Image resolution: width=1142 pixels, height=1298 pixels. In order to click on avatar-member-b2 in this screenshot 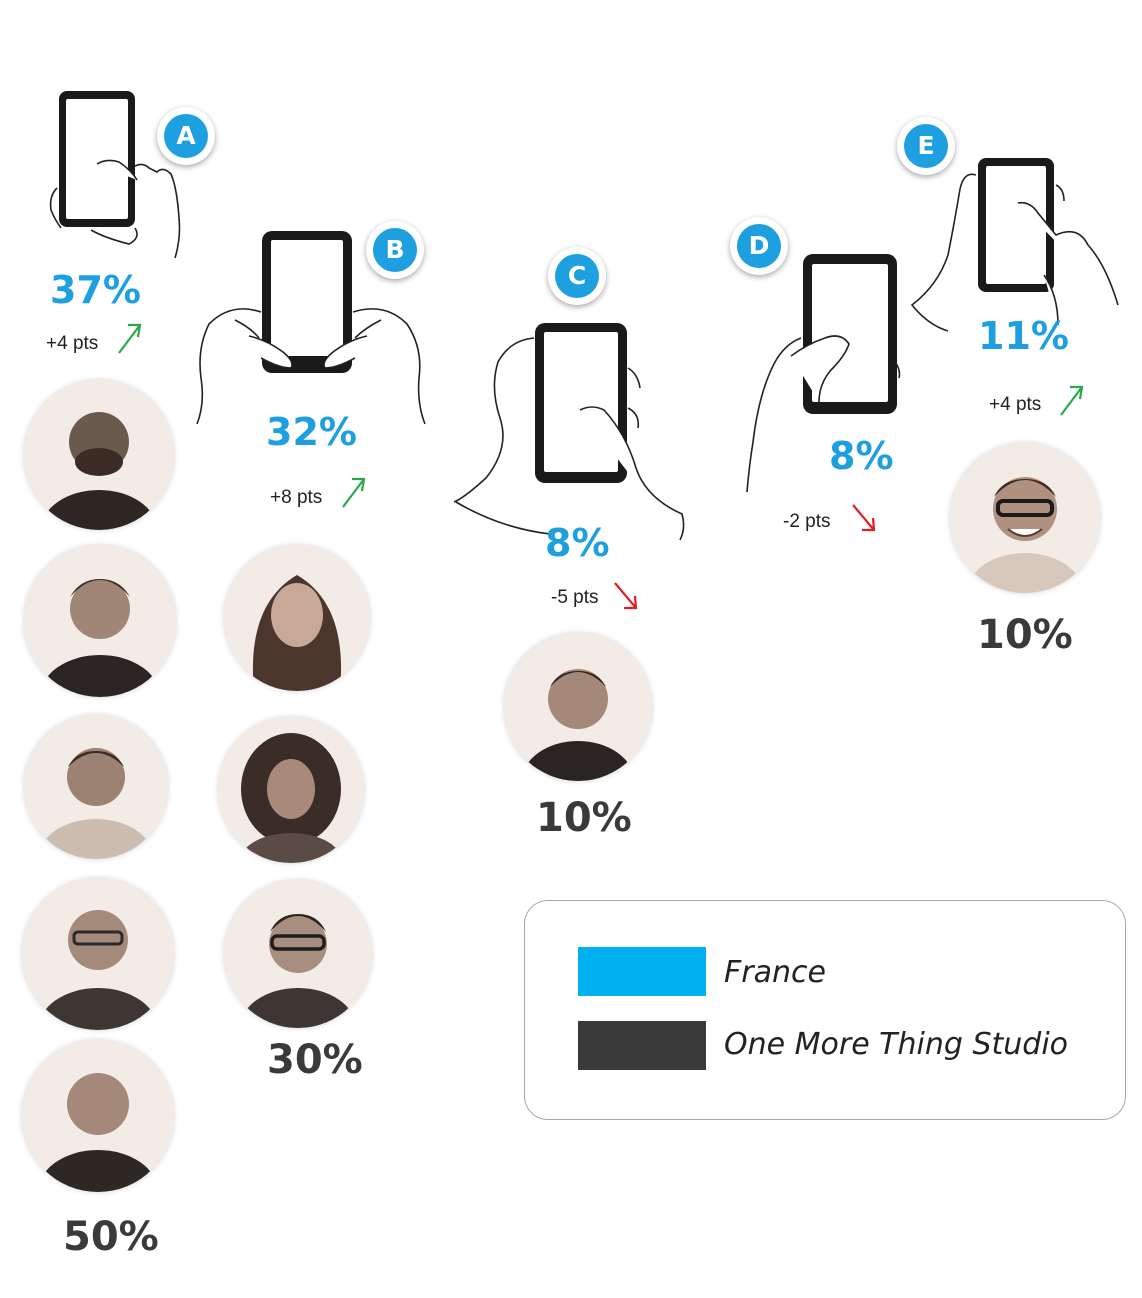, I will do `click(291, 790)`.